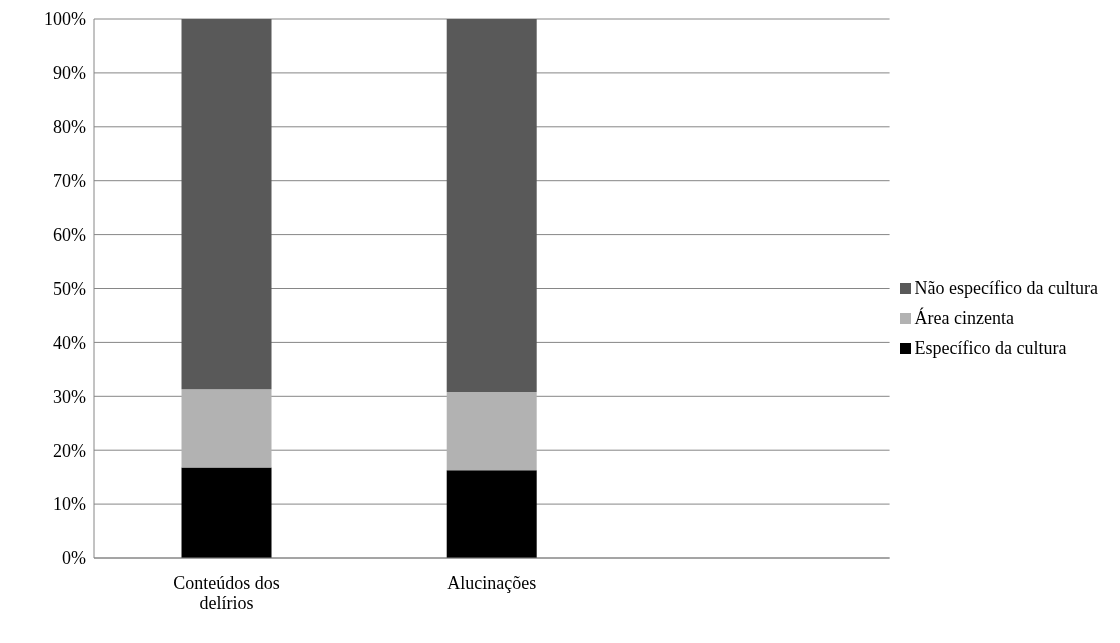 This screenshot has width=1120, height=643. I want to click on legend-label: Área cinzenta, so click(964, 318).